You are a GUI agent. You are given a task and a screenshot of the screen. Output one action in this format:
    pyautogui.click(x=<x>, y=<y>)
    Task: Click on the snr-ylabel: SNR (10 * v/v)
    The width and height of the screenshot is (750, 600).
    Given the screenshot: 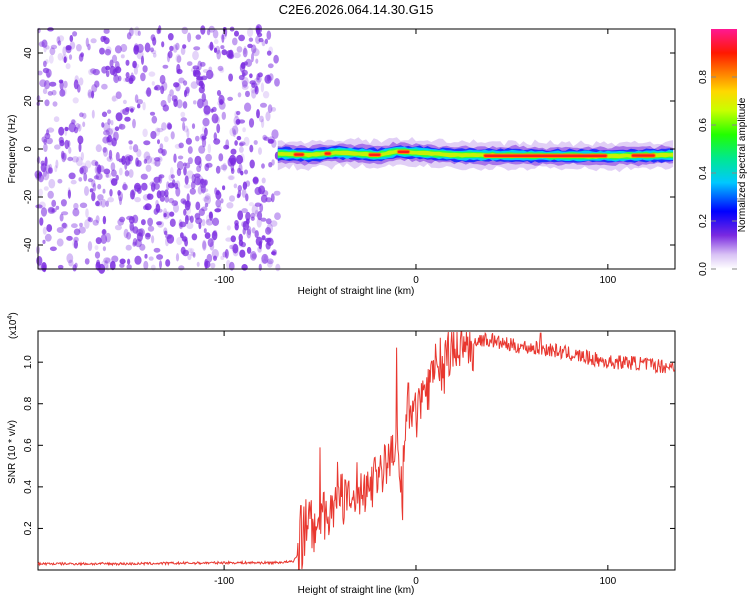 What is the action you would take?
    pyautogui.click(x=12, y=452)
    